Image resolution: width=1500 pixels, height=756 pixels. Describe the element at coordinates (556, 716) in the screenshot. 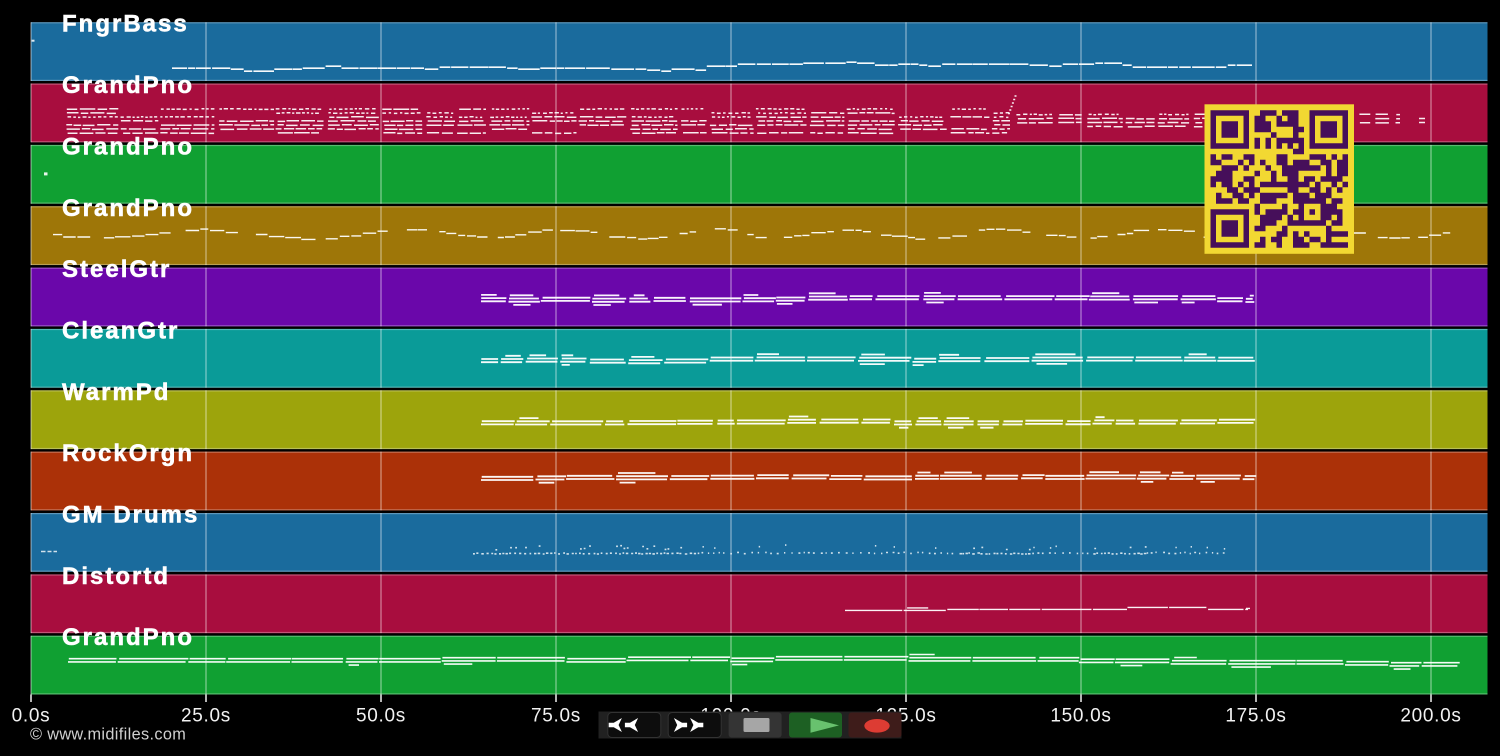

I see `svg-text: 75.0s` at that location.